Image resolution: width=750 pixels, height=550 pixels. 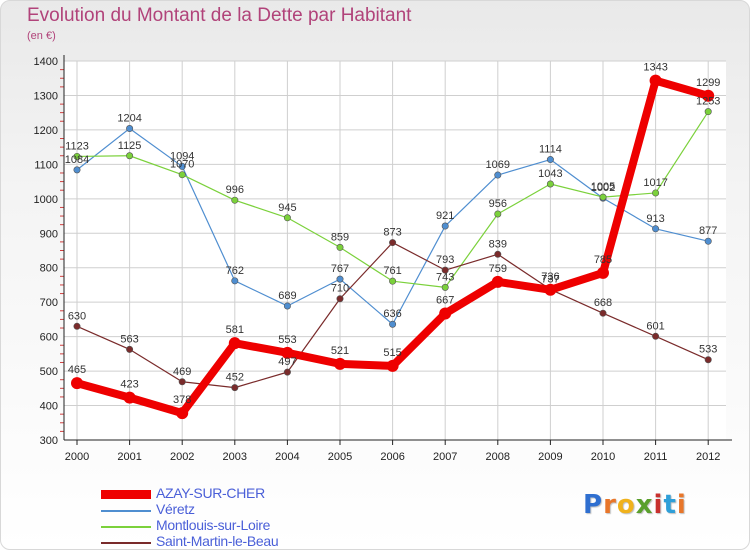 What do you see at coordinates (340, 289) in the screenshot?
I see `data-label: 710` at bounding box center [340, 289].